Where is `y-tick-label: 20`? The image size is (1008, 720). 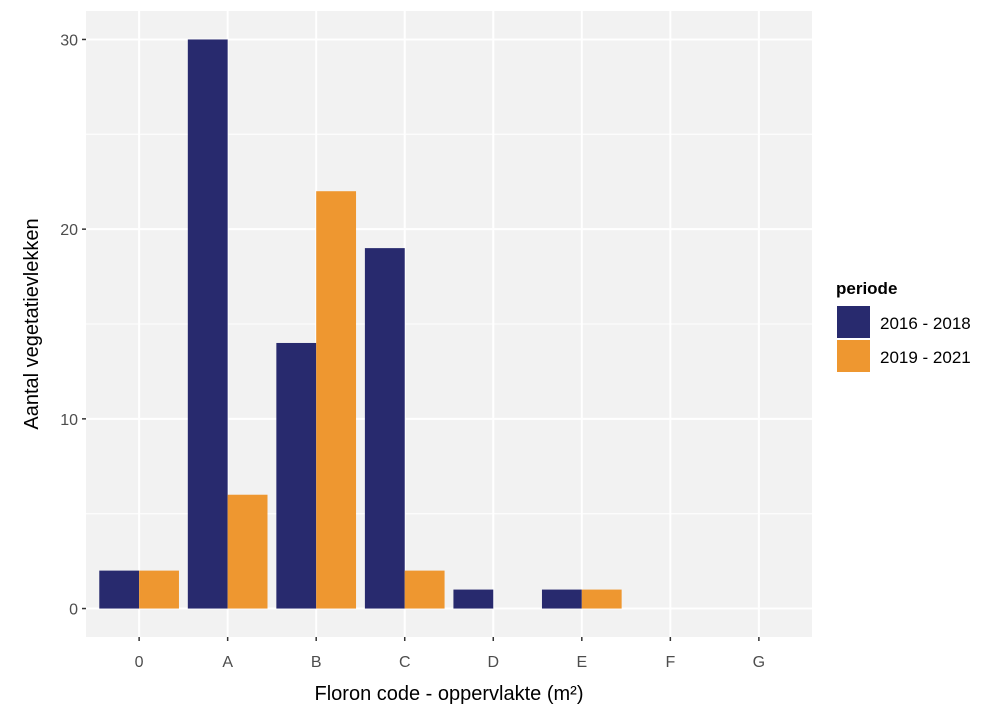
y-tick-label: 20 is located at coordinates (69, 230).